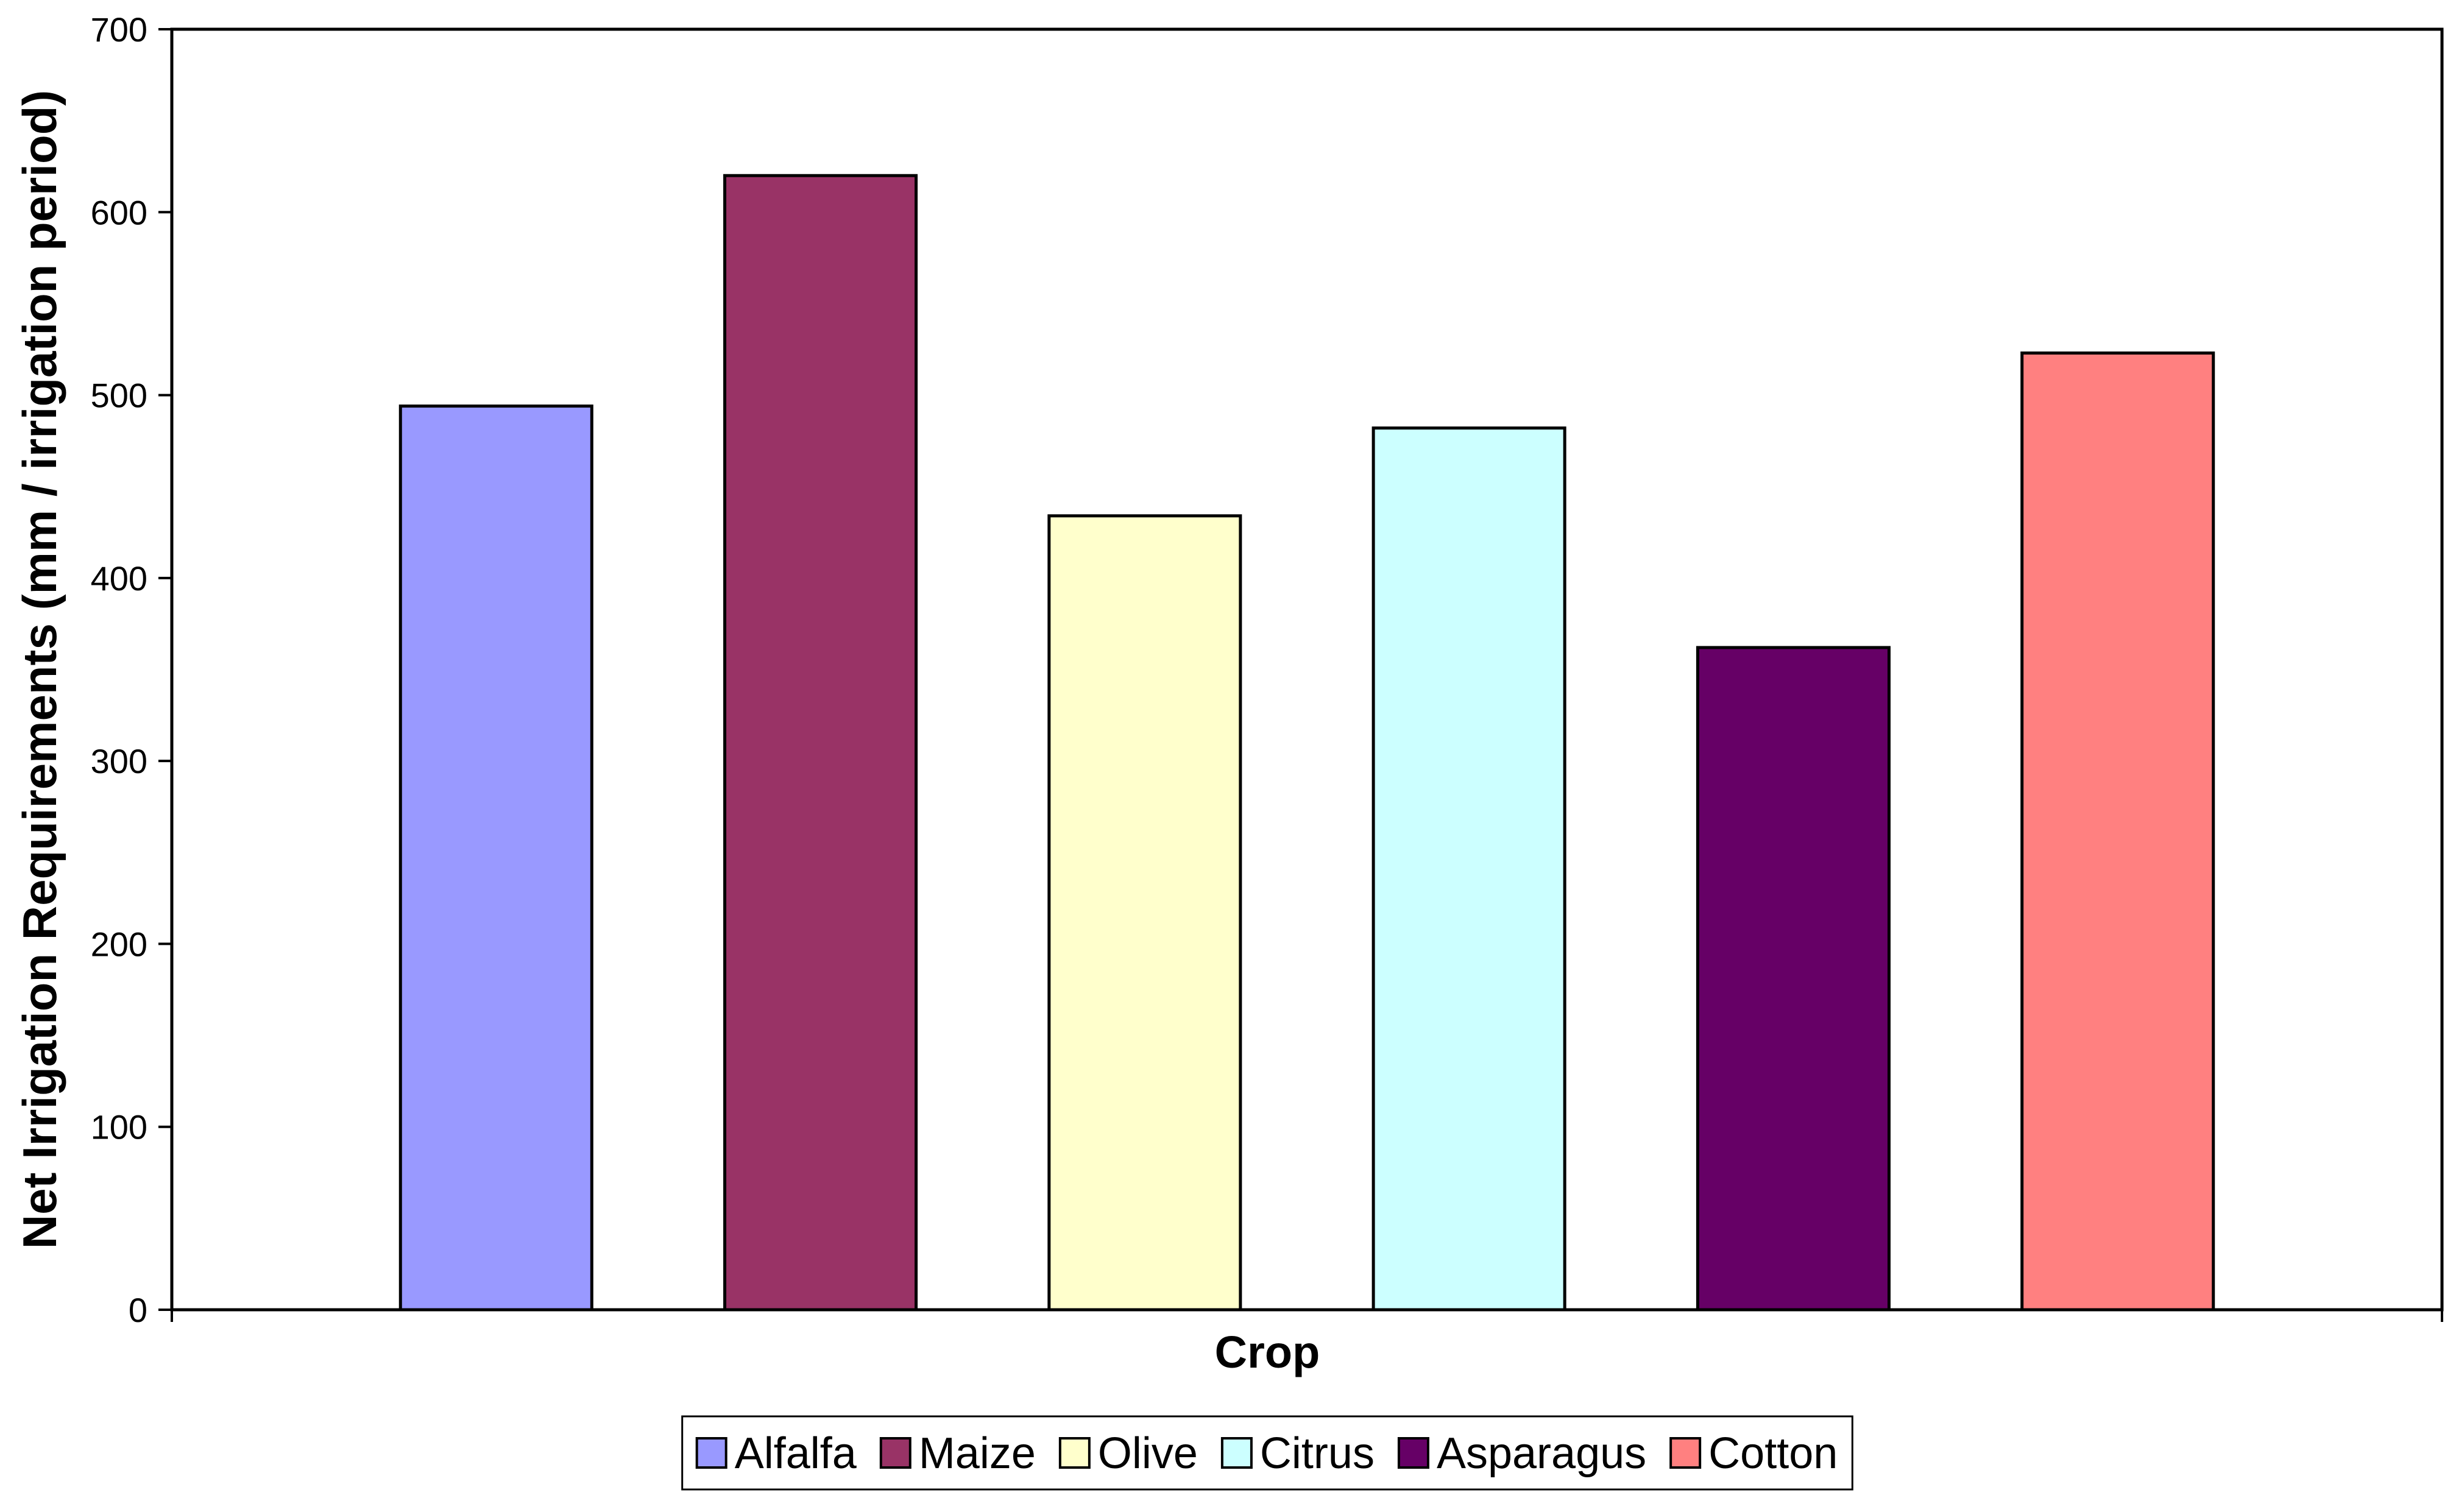  What do you see at coordinates (1793, 979) in the screenshot?
I see `bar-asparagus` at bounding box center [1793, 979].